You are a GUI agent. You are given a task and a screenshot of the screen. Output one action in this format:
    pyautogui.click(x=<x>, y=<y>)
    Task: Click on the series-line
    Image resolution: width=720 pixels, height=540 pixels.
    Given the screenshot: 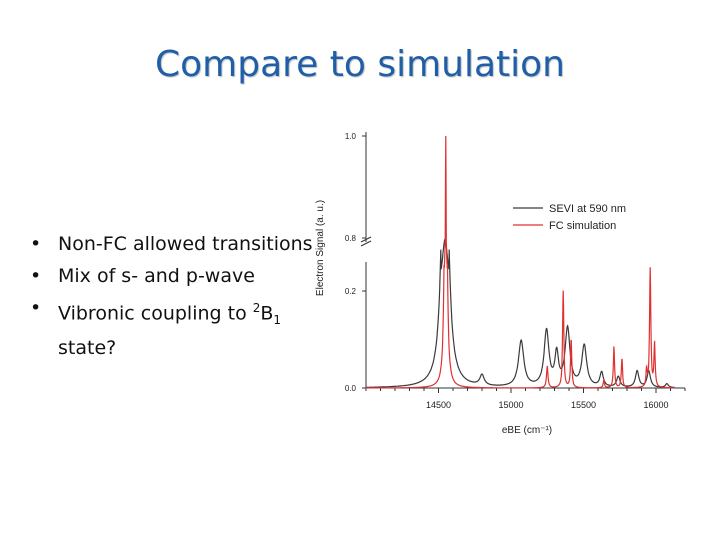 What is the action you would take?
    pyautogui.click(x=520, y=313)
    